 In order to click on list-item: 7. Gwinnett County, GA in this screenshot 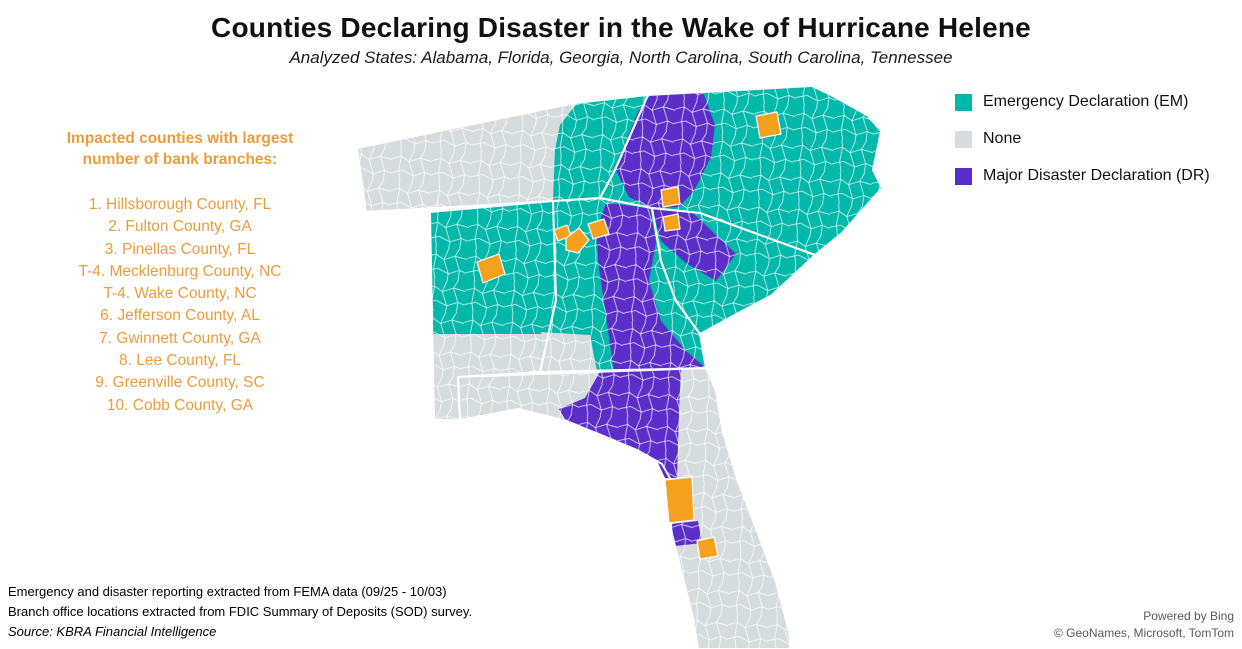, I will do `click(180, 338)`.